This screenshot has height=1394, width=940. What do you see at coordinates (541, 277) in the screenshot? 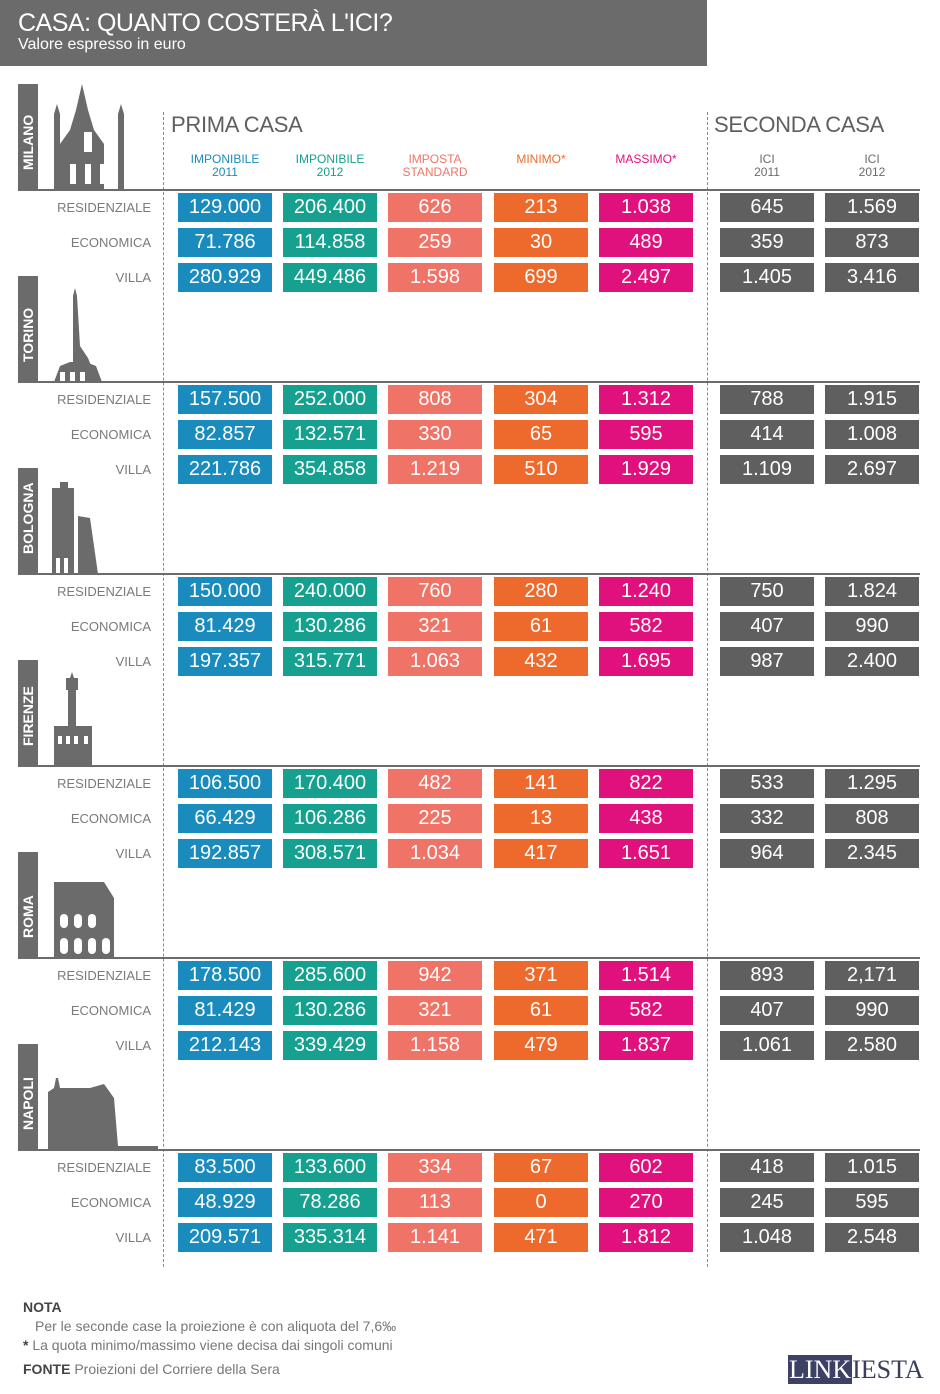
I see `data-cell: 699` at bounding box center [541, 277].